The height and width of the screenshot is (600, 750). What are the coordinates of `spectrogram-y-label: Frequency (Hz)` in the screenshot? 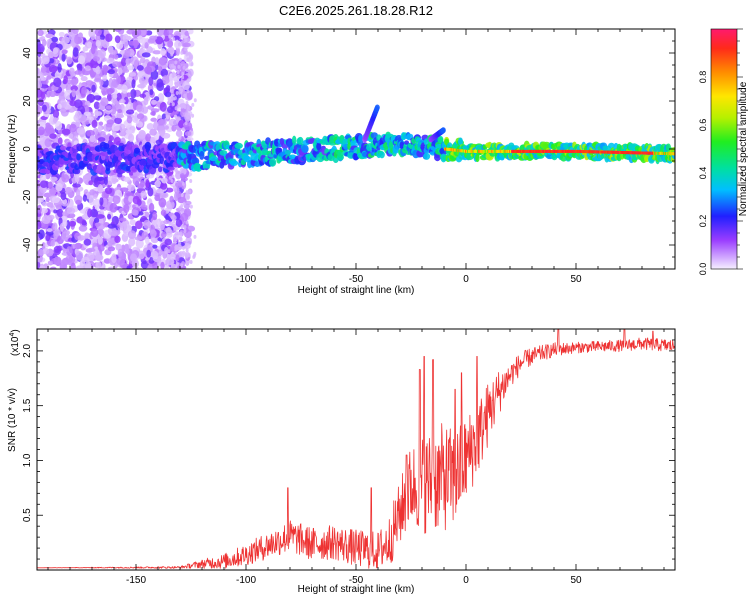 It's located at (12, 149).